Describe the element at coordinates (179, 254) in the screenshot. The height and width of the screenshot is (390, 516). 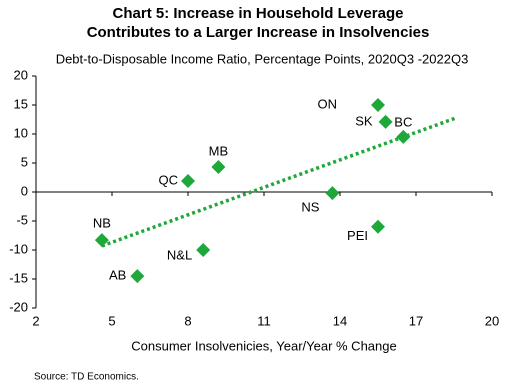
I see `point-label: N&L` at that location.